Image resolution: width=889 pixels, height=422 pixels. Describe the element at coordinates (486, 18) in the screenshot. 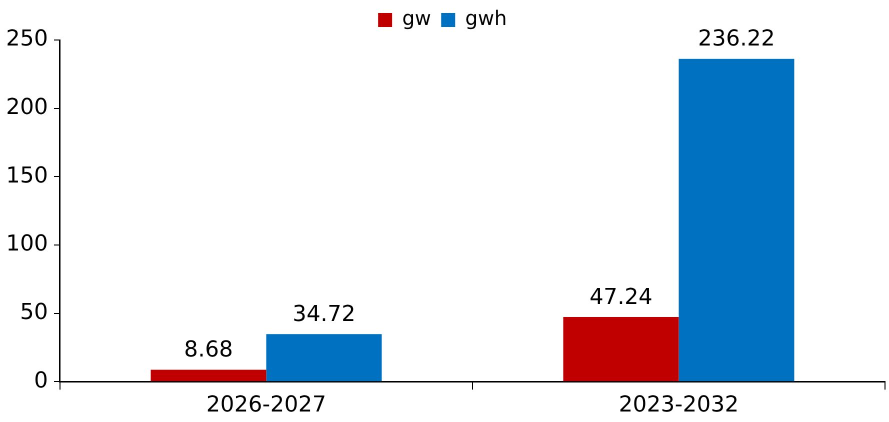

I see `legend-label: gwh` at that location.